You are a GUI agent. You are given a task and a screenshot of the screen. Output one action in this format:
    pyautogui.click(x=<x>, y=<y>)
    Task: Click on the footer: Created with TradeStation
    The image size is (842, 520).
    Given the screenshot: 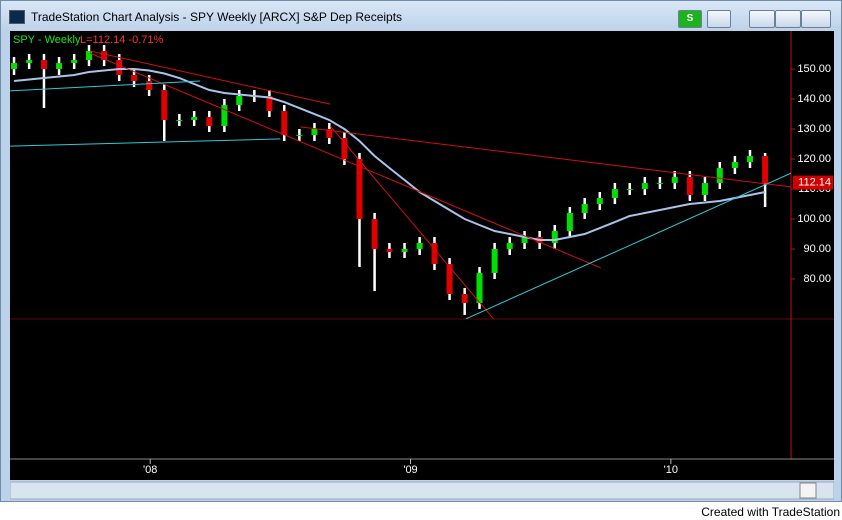 What is the action you would take?
    pyautogui.click(x=770, y=512)
    